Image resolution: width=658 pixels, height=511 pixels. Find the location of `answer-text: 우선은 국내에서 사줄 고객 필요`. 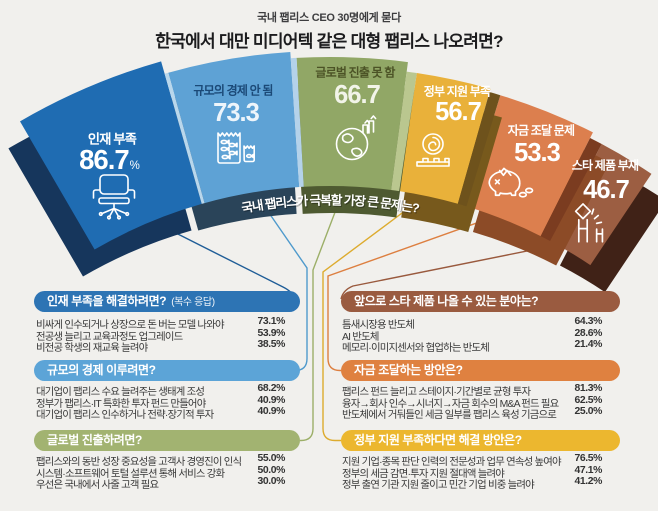

answer-text: 우선은 국내에서 사줄 고객 필요 is located at coordinates (97, 486).